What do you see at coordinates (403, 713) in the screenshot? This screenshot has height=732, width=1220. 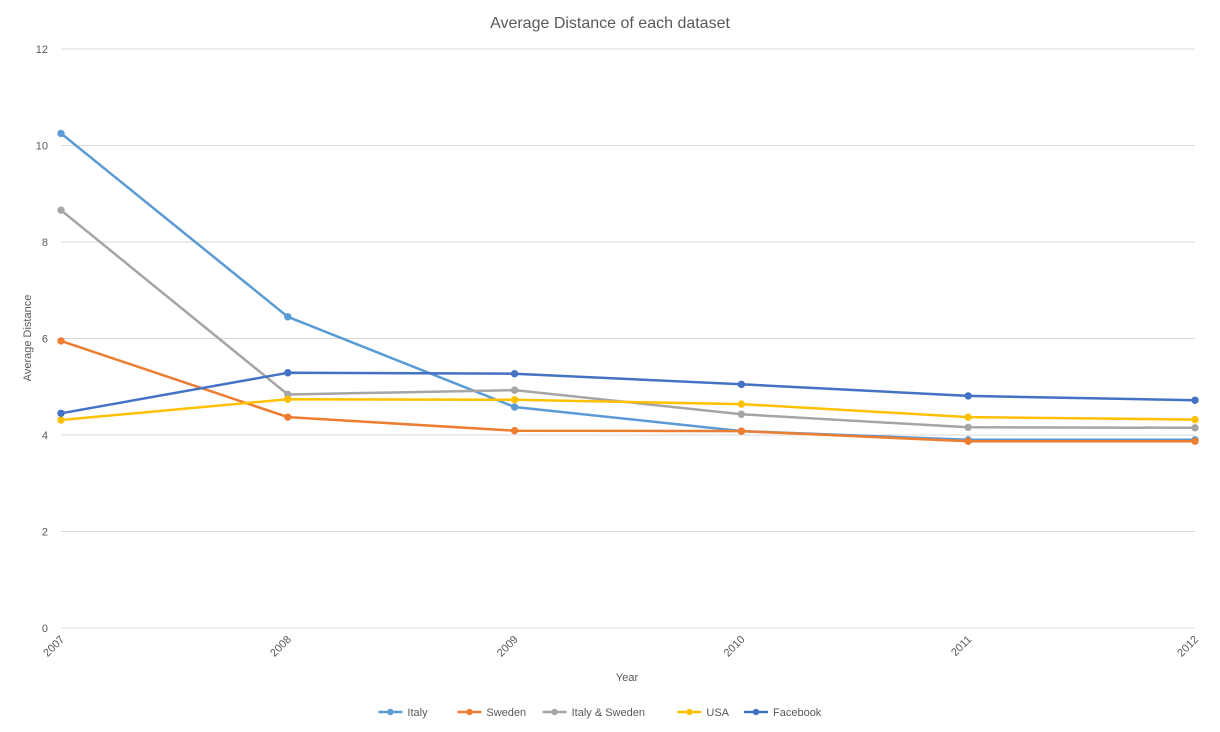 I see `legend-entry: Italy` at bounding box center [403, 713].